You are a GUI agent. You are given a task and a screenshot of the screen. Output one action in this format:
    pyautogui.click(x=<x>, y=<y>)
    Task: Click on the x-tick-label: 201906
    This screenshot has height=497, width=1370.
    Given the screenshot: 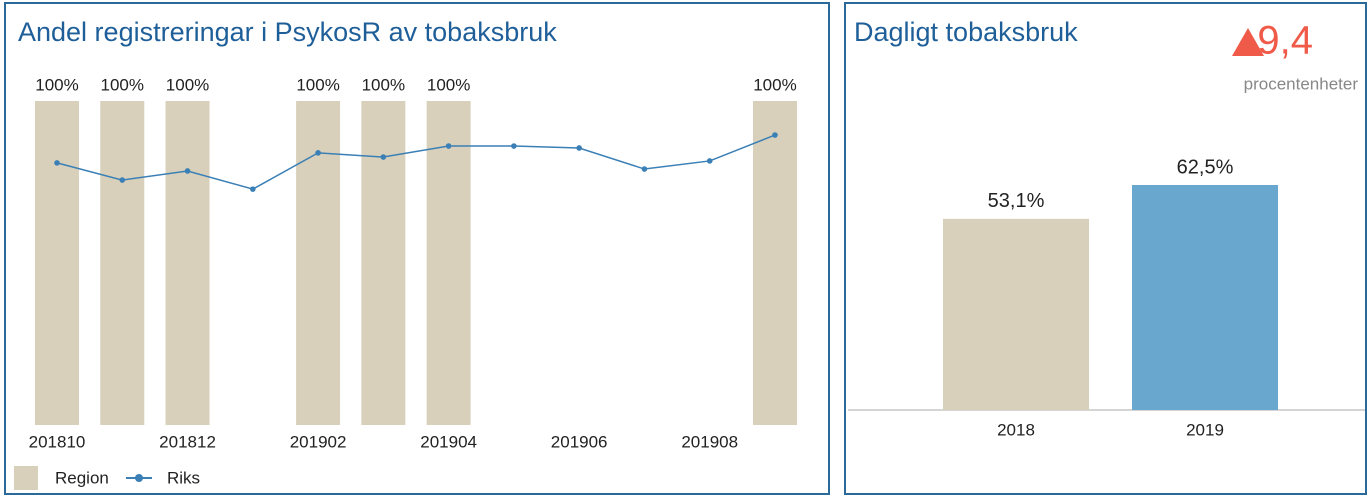 What is the action you would take?
    pyautogui.click(x=579, y=441)
    